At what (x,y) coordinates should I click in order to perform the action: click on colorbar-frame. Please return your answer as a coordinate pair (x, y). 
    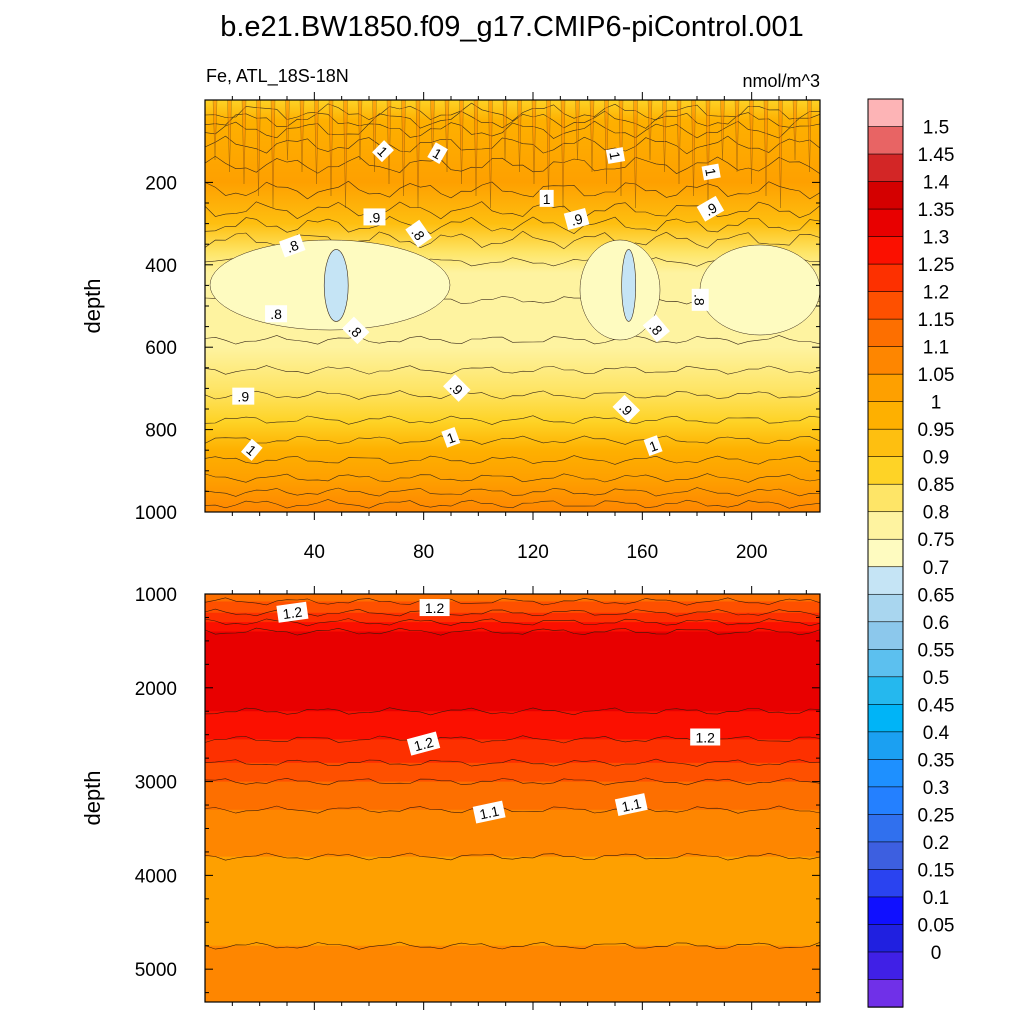
    Looking at the image, I should click on (885, 553).